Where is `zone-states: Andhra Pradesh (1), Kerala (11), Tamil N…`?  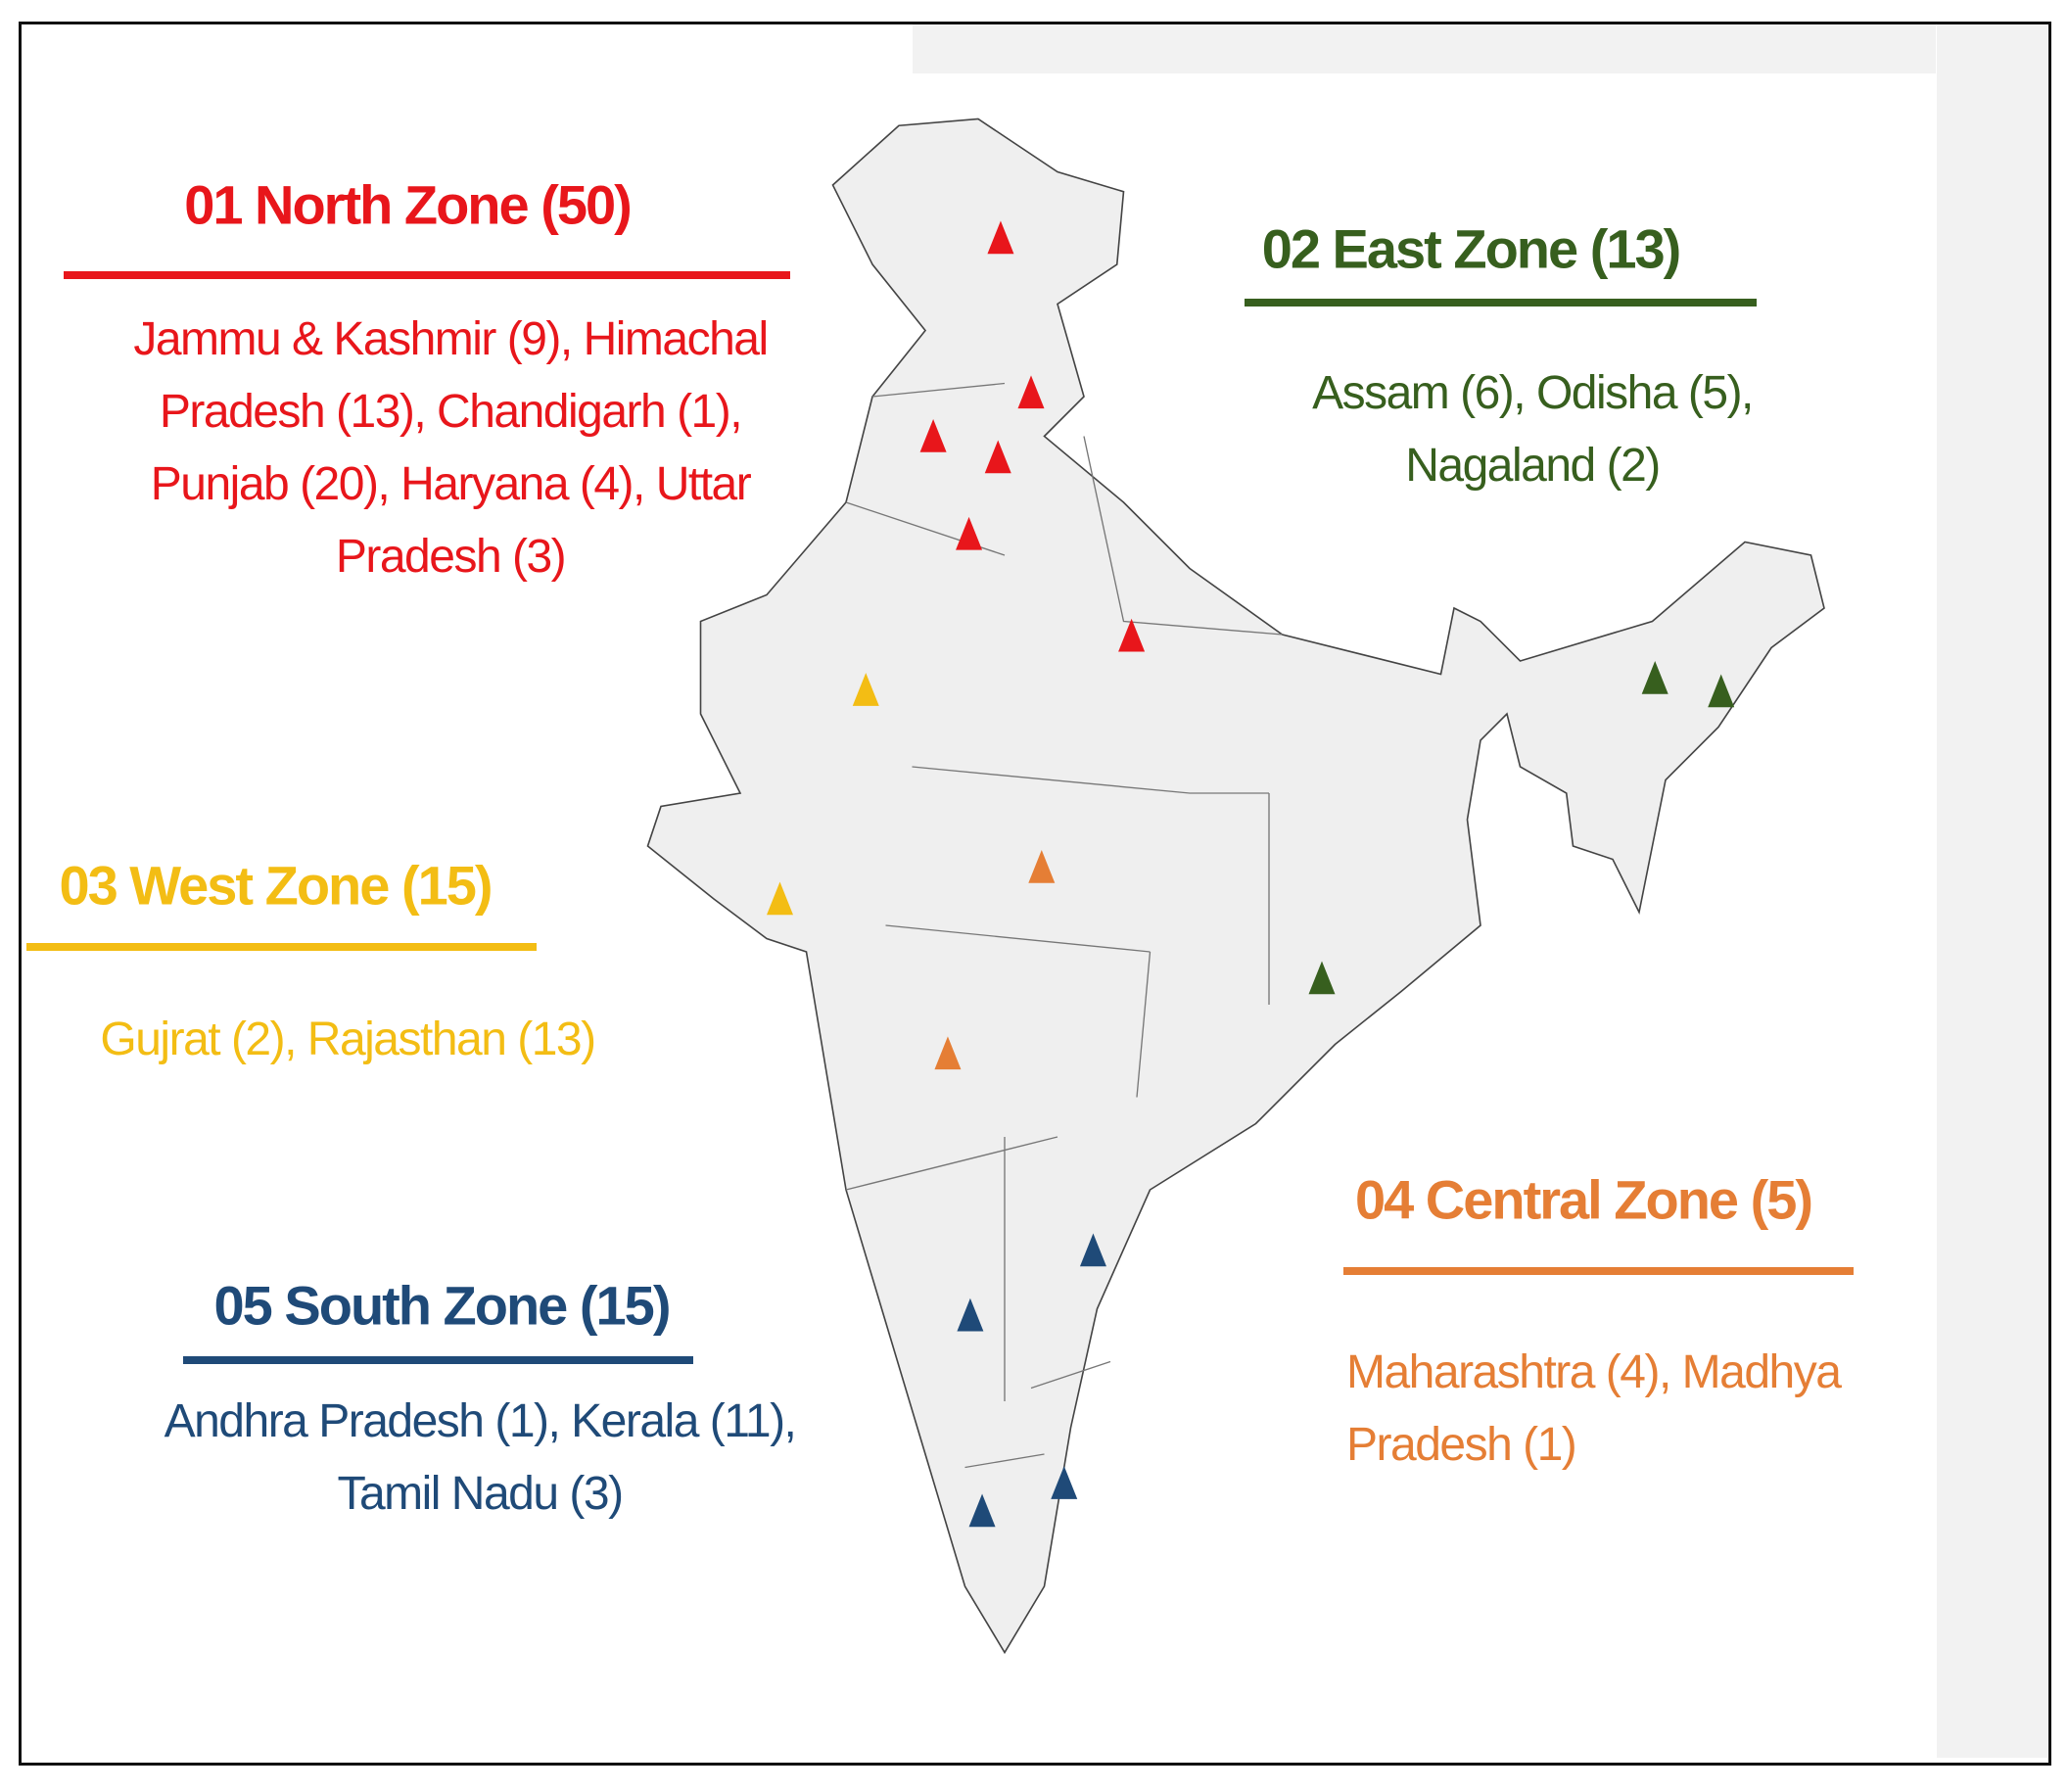 zone-states: Andhra Pradesh (1), Kerala (11), Tamil N… is located at coordinates (480, 1458).